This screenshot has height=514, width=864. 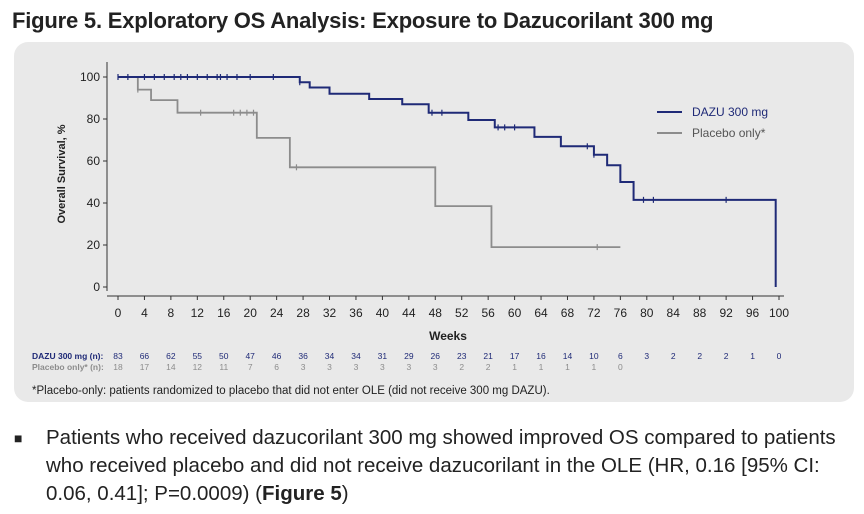 I want to click on risk-row-label: DAZU 300 mg (n):, so click(x=67, y=356).